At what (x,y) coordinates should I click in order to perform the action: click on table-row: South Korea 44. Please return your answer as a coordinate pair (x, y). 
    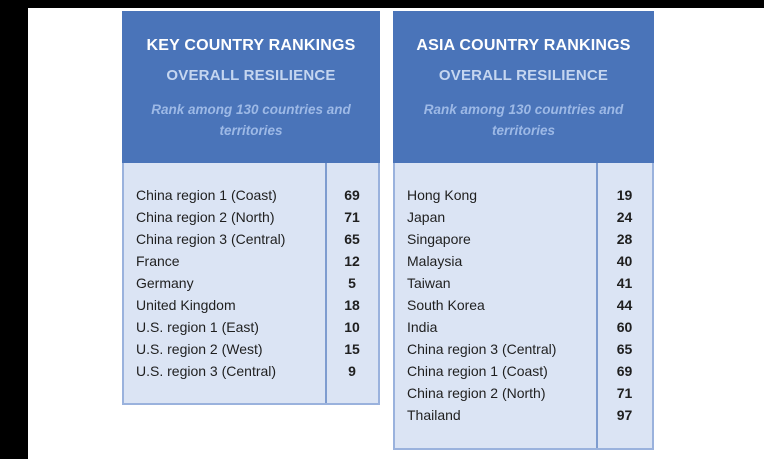
    Looking at the image, I should click on (523, 305).